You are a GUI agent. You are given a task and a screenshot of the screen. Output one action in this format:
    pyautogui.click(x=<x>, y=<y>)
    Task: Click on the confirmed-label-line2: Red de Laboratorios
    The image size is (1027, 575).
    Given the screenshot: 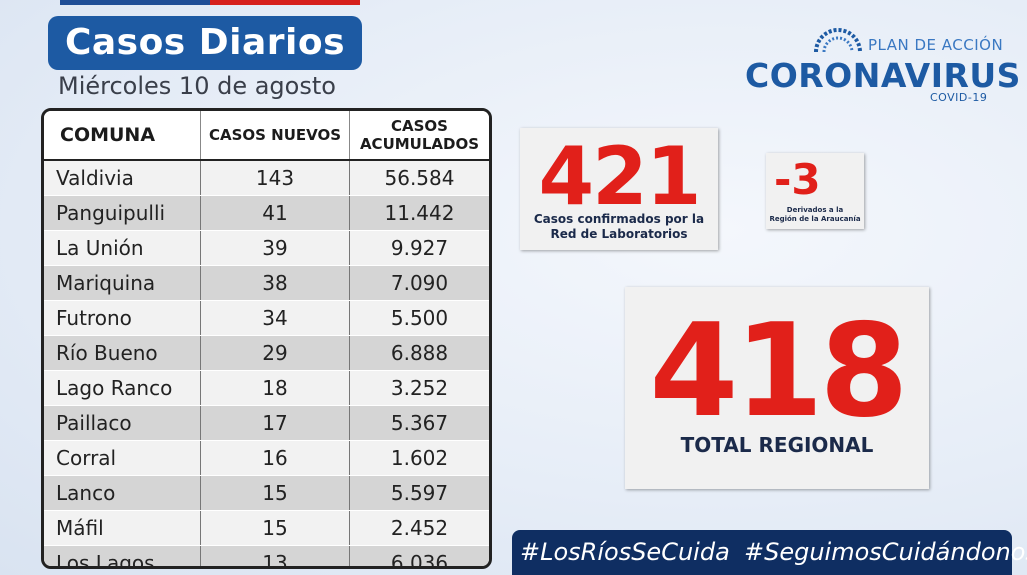 What is the action you would take?
    pyautogui.click(x=619, y=234)
    